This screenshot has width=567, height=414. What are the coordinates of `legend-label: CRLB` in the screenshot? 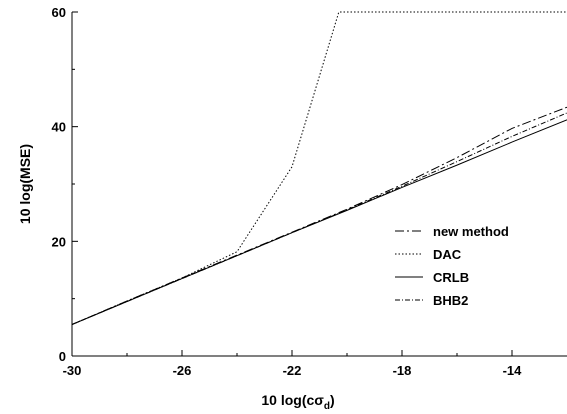 It's located at (451, 277).